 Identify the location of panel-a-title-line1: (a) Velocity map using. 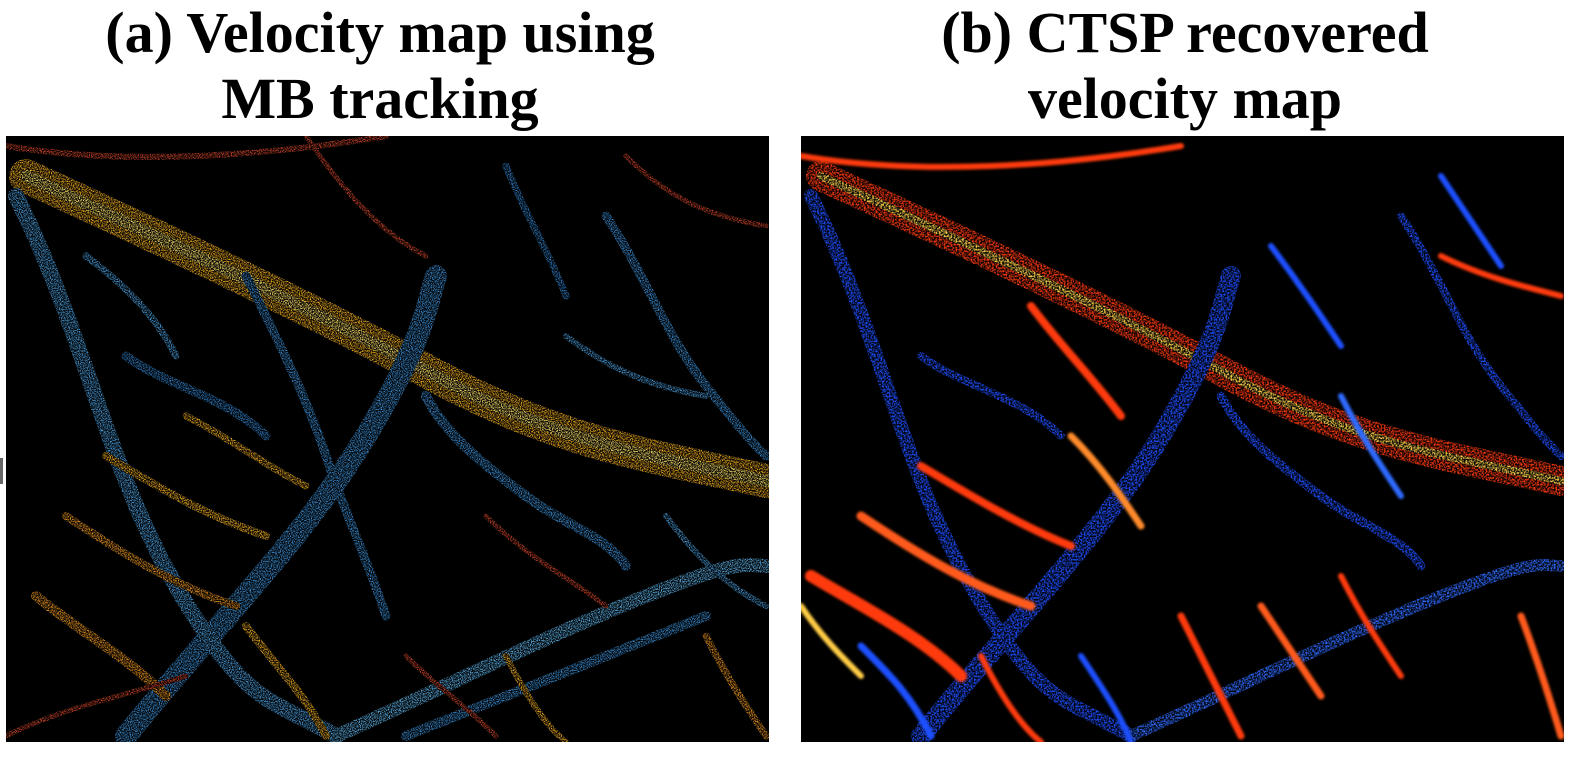
(380, 32).